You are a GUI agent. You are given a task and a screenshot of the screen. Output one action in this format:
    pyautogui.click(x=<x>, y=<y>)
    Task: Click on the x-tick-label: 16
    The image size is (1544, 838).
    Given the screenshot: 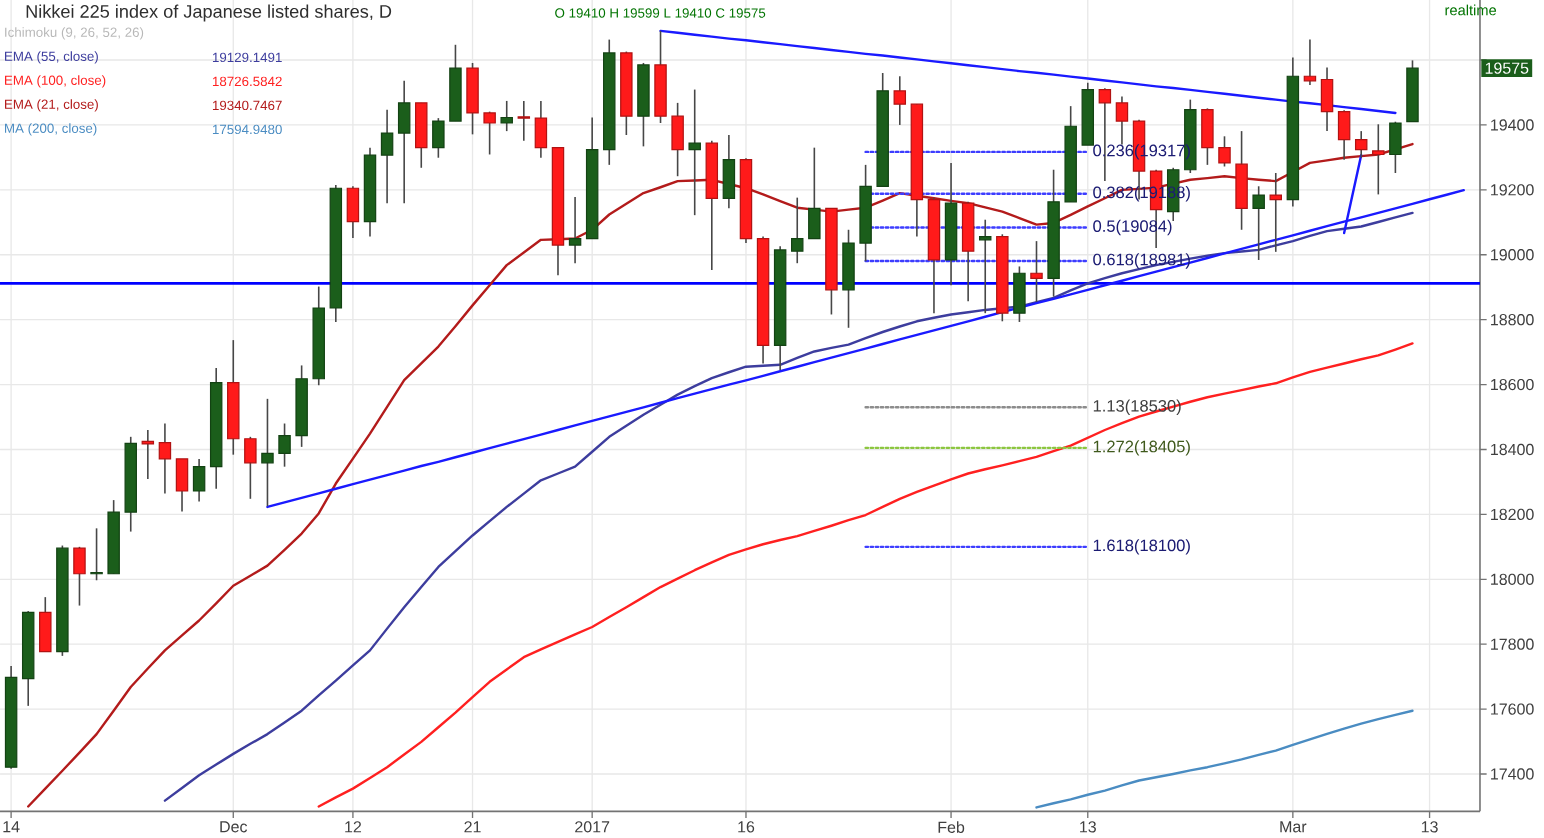 What is the action you would take?
    pyautogui.click(x=746, y=827)
    